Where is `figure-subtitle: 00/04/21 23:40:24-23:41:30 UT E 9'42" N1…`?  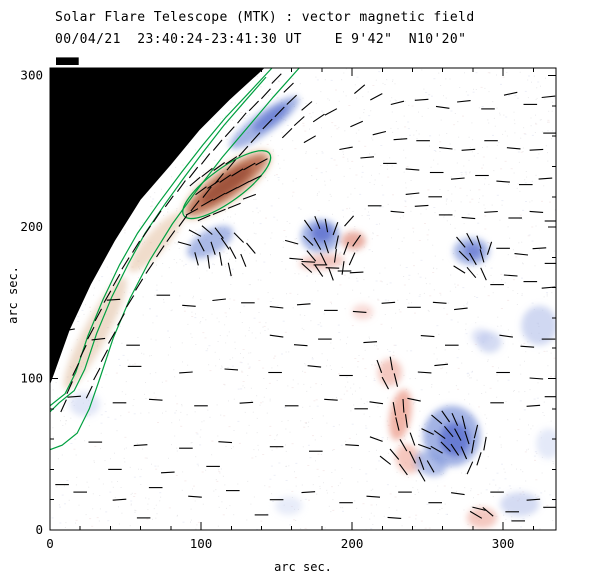 figure-subtitle: 00/04/21 23:40:24-23:41:30 UT E 9'42" N1… is located at coordinates (261, 39).